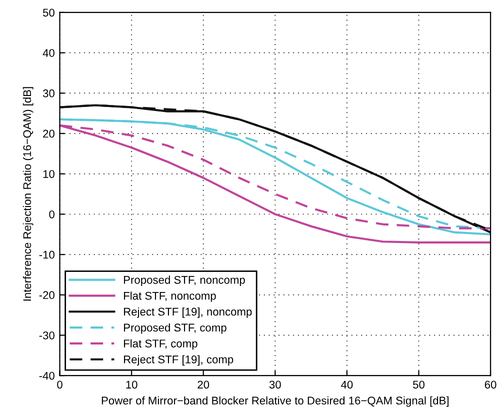 The image size is (498, 415). I want to click on x-tick-label: 10, so click(132, 384).